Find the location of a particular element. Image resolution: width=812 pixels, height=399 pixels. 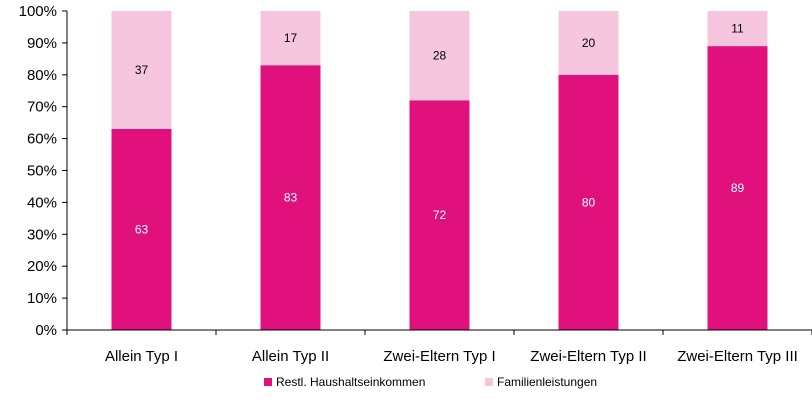

x-tick-label-1: Allein Typ I is located at coordinates (141, 356).